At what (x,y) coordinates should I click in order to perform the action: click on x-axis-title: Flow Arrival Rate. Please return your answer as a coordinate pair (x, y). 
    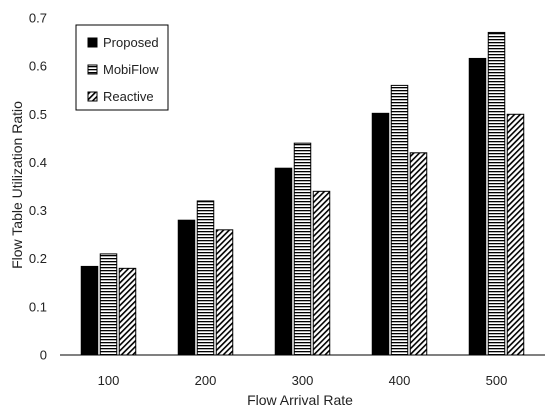
    Looking at the image, I should click on (300, 400).